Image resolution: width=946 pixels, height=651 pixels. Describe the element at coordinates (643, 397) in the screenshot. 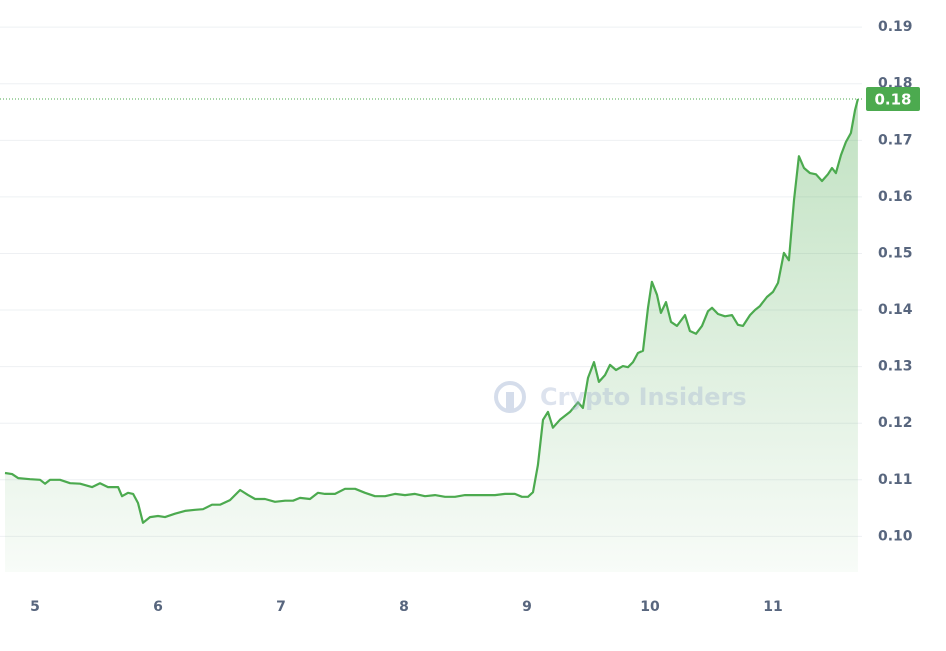

I see `watermark-text: Crypto Insiders` at that location.